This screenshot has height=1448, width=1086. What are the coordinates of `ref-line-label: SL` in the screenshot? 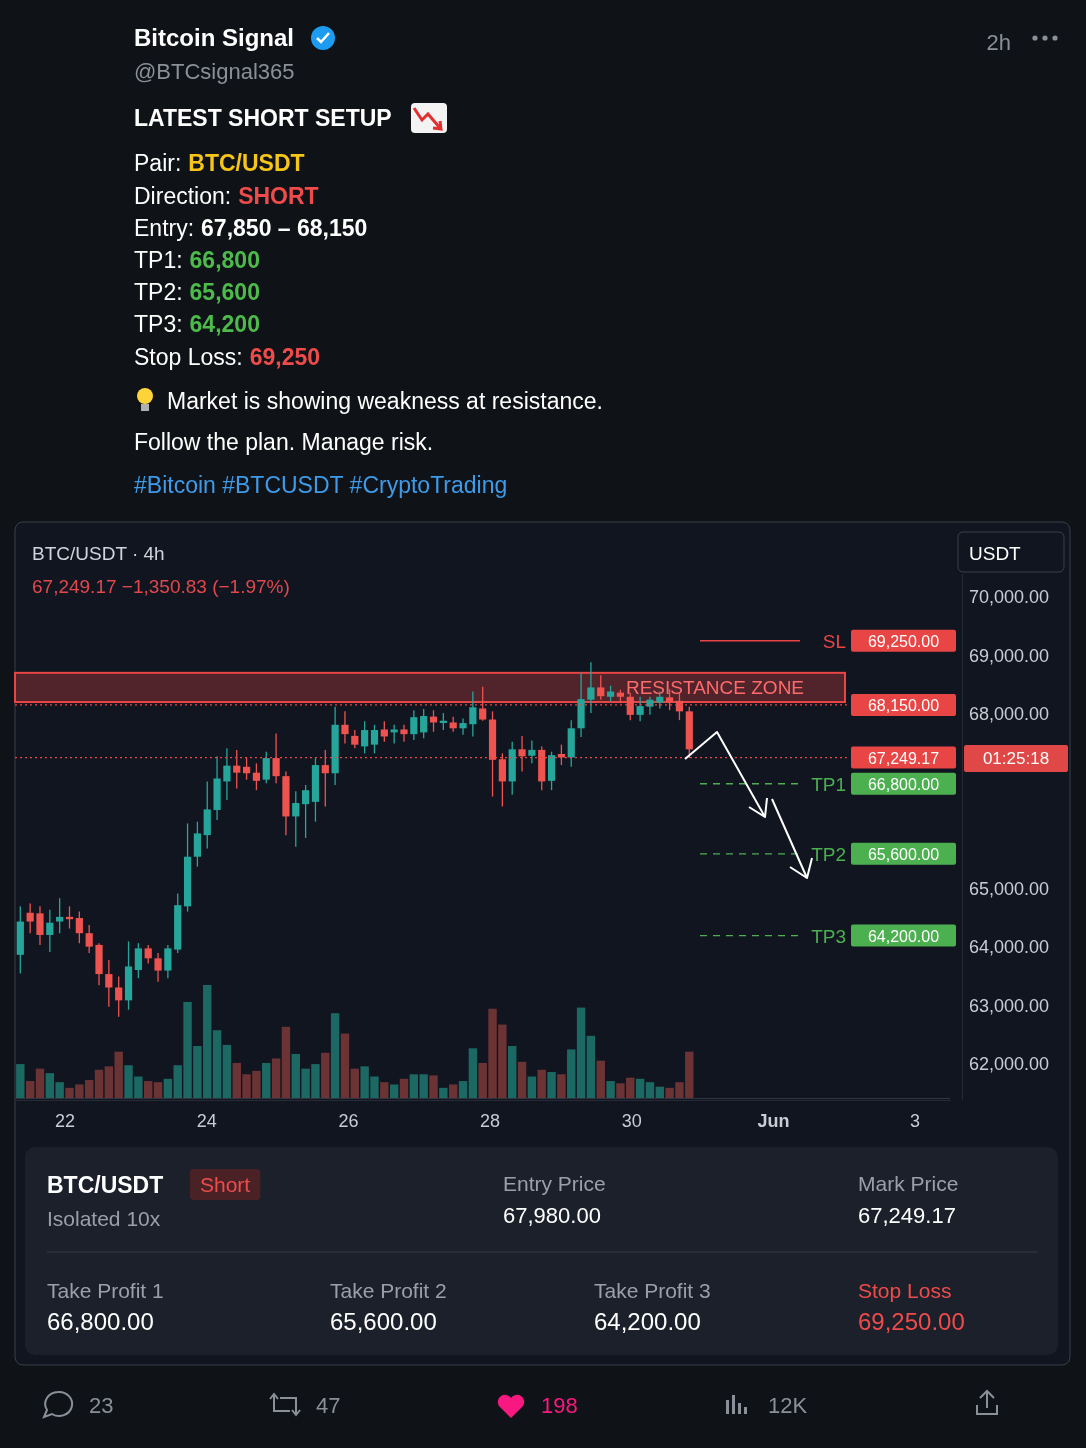 It's located at (834, 641).